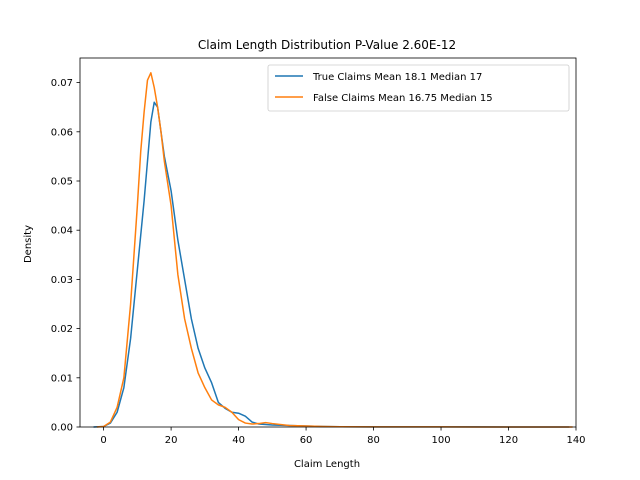 The width and height of the screenshot is (640, 480). I want to click on y-tick-label: 0.01, so click(62, 378).